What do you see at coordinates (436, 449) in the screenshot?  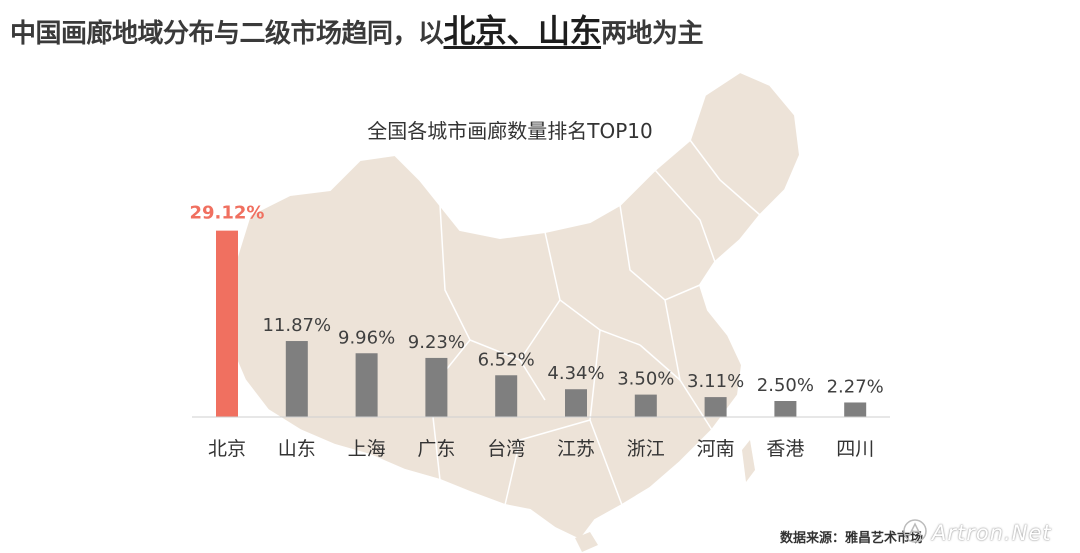 I see `category-label-3: 广东` at bounding box center [436, 449].